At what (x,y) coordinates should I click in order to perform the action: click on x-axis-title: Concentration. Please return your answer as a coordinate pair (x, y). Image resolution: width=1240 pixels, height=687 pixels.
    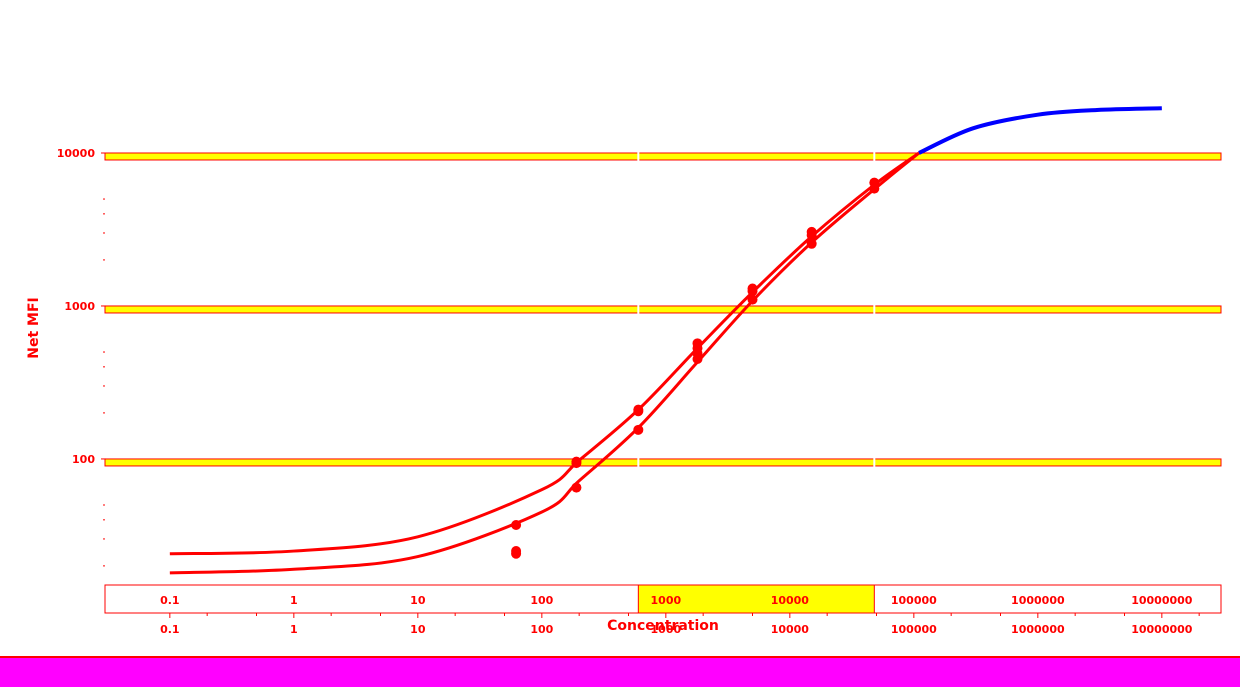
    Looking at the image, I should click on (663, 626).